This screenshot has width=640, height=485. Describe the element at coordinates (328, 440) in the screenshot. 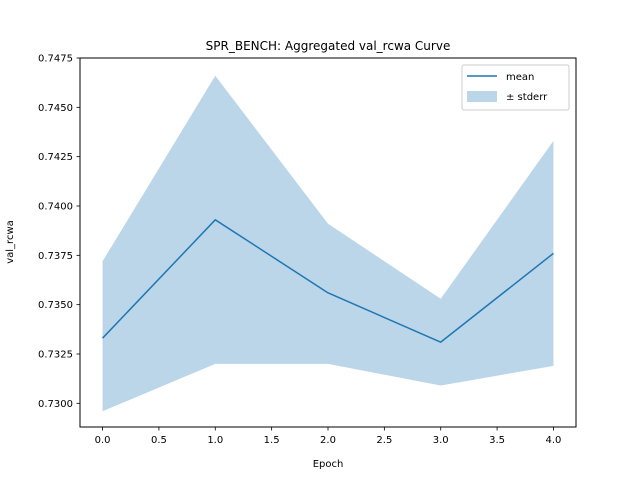

I see `x-tick-label: 2.0` at that location.